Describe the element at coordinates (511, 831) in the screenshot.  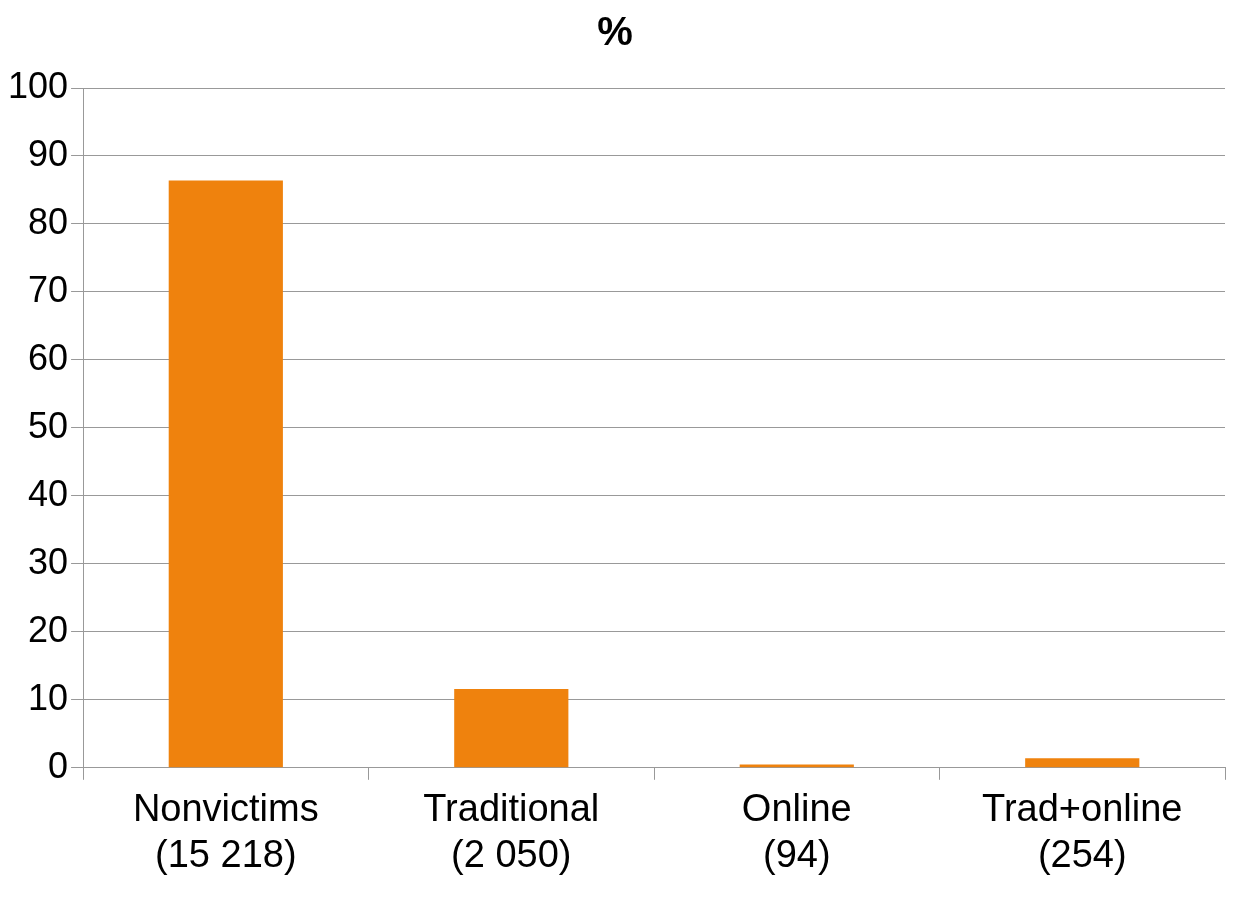
I see `x-tick-label: Traditional (2 050)` at that location.